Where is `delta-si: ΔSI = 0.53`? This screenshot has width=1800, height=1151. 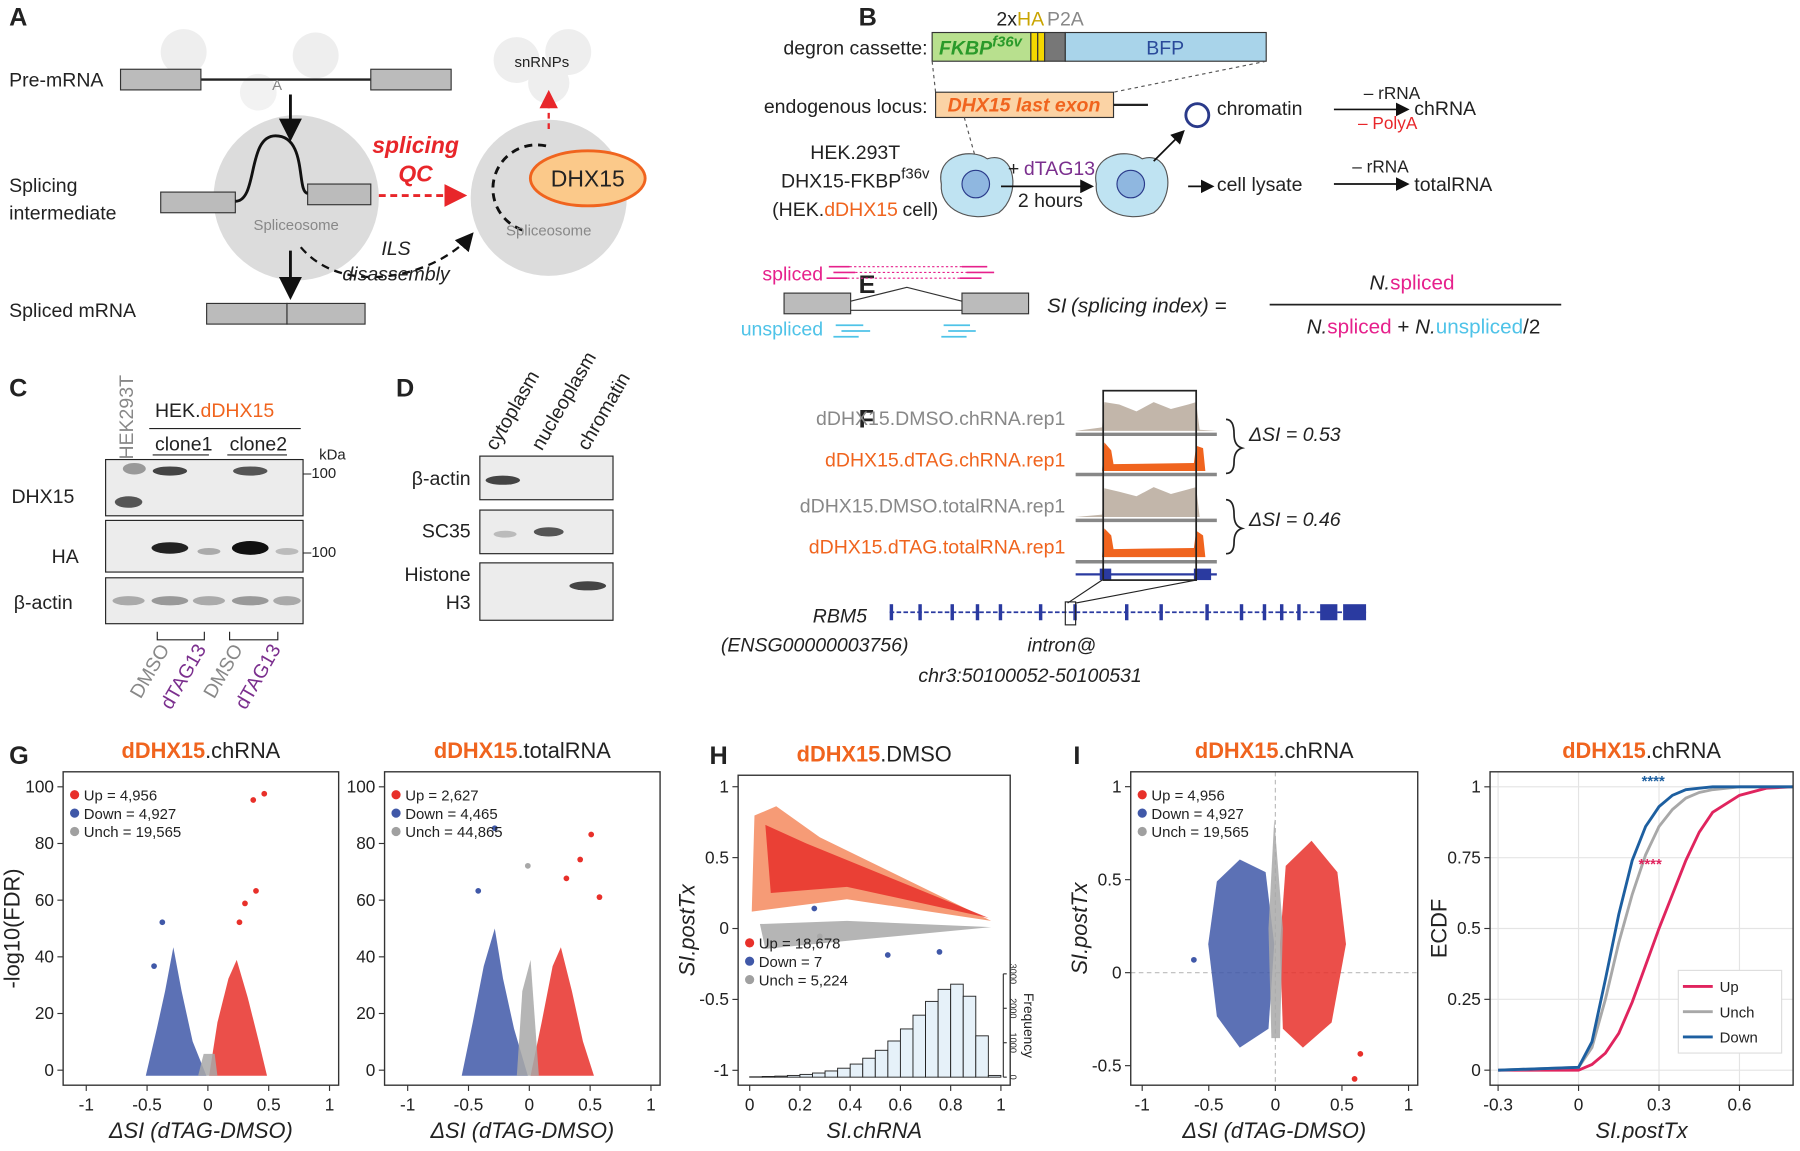 delta-si: ΔSI = 0.53 is located at coordinates (1294, 435).